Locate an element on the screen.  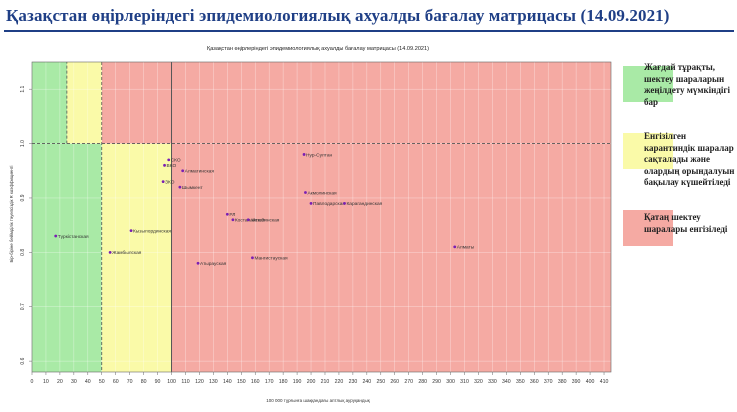
x-tick-label: 320 is located at coordinates (478, 382).